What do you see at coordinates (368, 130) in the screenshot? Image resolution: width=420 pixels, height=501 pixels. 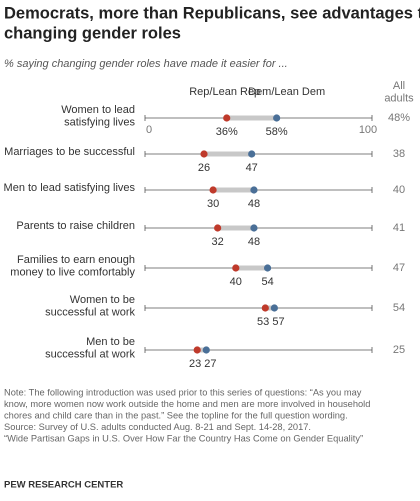 I see `x-tick-label: 100` at bounding box center [368, 130].